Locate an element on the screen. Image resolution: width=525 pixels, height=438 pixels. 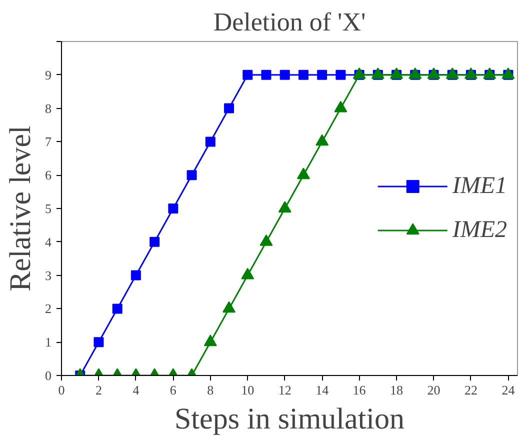
y-tick-label: 6 is located at coordinates (48, 175).